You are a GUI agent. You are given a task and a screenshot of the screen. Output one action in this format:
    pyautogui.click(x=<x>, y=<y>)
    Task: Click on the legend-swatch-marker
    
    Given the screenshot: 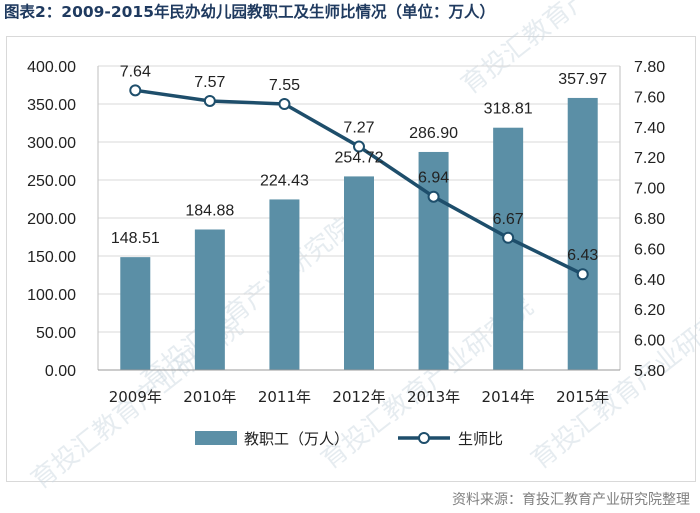 What is the action you would take?
    pyautogui.click(x=424, y=438)
    